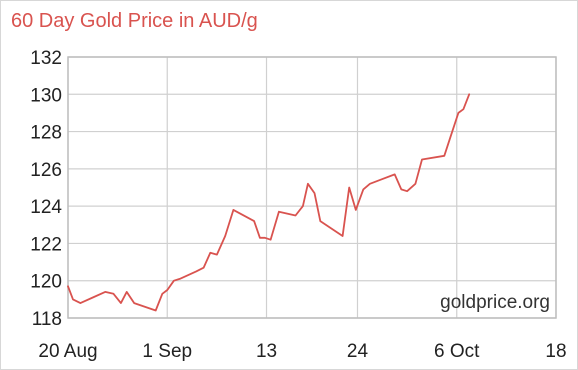  What do you see at coordinates (134, 21) in the screenshot?
I see `chart-title: 60 Day Gold Price in AUD/g` at bounding box center [134, 21].